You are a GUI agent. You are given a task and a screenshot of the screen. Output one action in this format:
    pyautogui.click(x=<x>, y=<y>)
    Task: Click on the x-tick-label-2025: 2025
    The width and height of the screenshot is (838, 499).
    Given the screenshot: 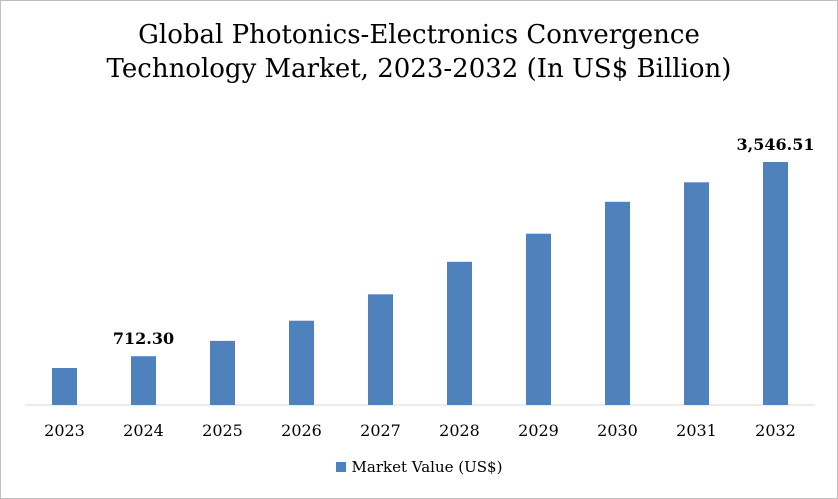 What is the action you would take?
    pyautogui.click(x=222, y=430)
    